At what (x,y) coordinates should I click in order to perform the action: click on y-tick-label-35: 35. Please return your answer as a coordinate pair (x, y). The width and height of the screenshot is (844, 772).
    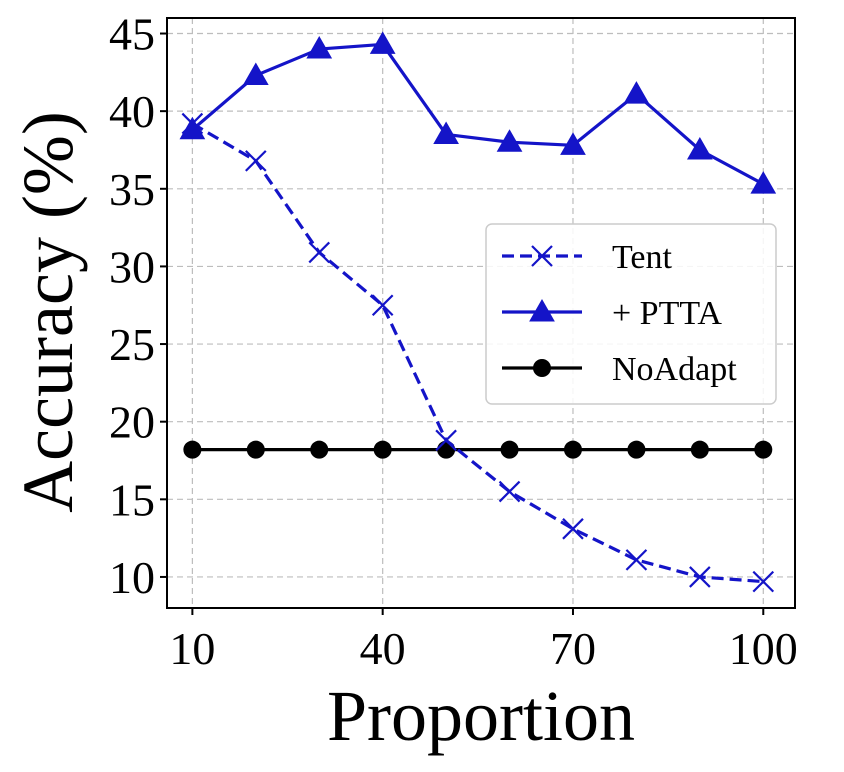
    Looking at the image, I should click on (132, 189).